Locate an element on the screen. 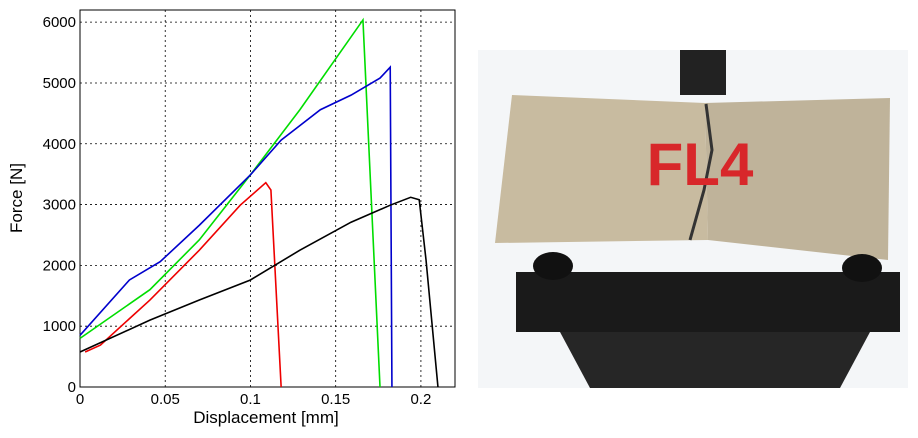 Image resolution: width=918 pixels, height=438 pixels. x-tick-label: 0.2 is located at coordinates (420, 399).